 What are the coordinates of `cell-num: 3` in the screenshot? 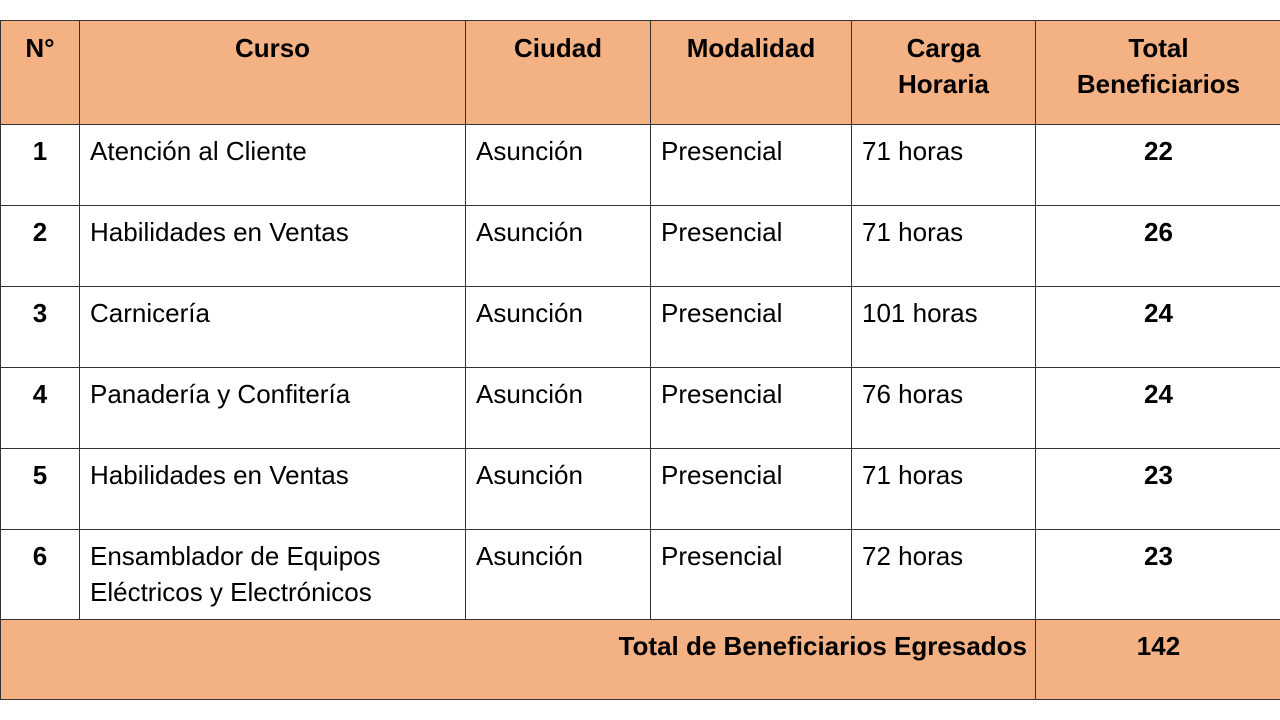 It's located at (40, 327).